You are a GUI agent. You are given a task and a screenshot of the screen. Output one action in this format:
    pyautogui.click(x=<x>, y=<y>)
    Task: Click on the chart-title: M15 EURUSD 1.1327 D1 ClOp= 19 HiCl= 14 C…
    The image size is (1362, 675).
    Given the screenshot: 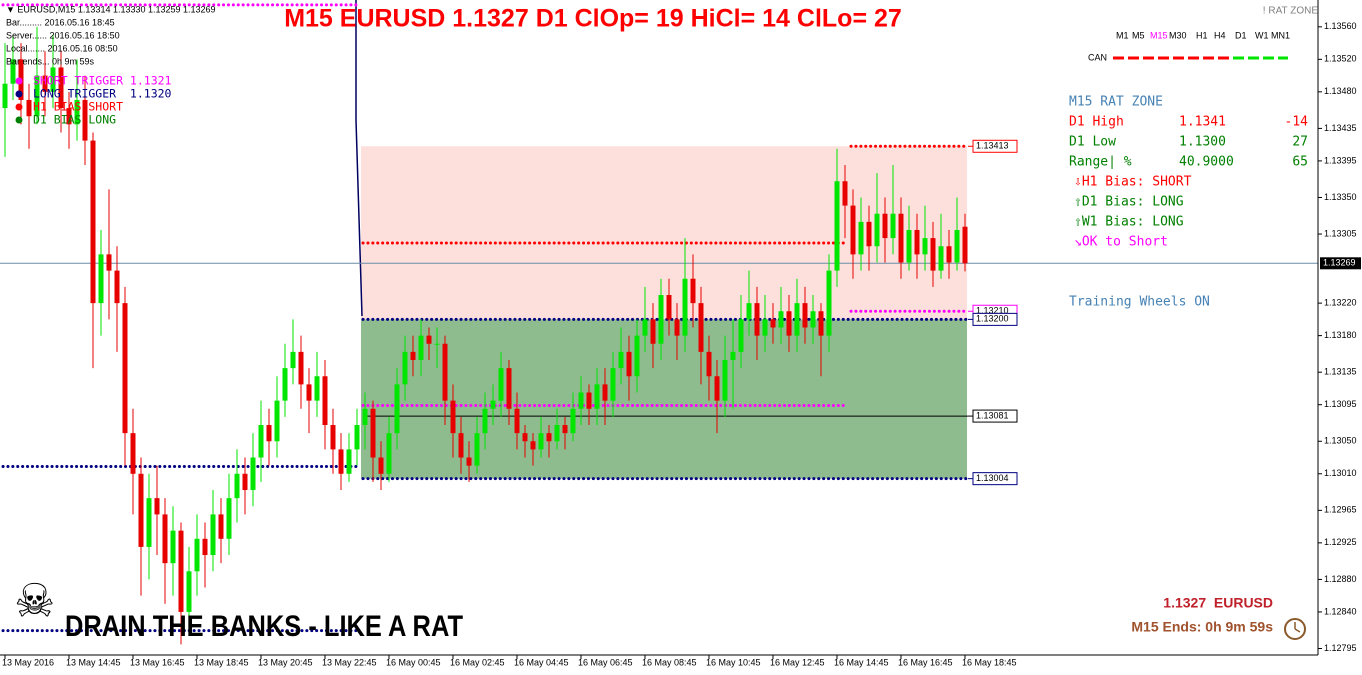 What is the action you would take?
    pyautogui.click(x=593, y=19)
    